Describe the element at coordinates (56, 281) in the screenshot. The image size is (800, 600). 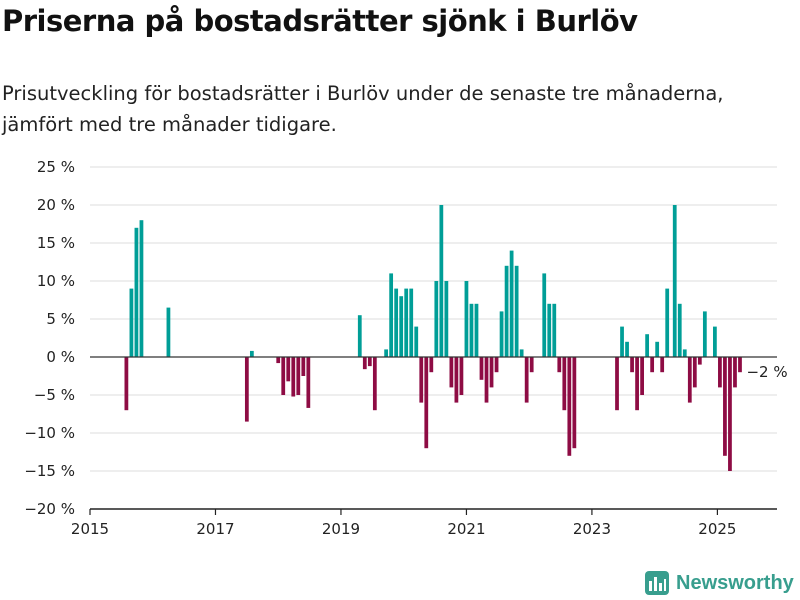
I see `y-tick-label: 10 %` at that location.